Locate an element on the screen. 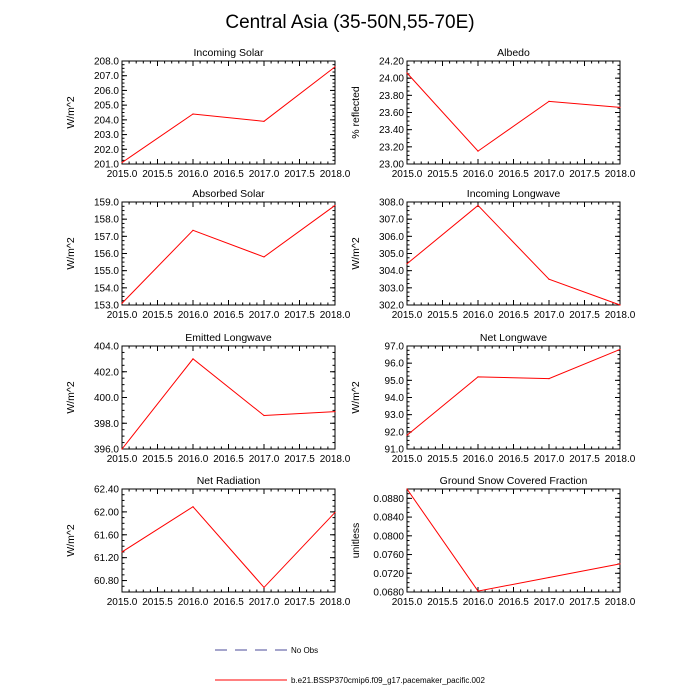 This screenshot has width=700, height=700. absorbed-solar-series-line is located at coordinates (228, 254).